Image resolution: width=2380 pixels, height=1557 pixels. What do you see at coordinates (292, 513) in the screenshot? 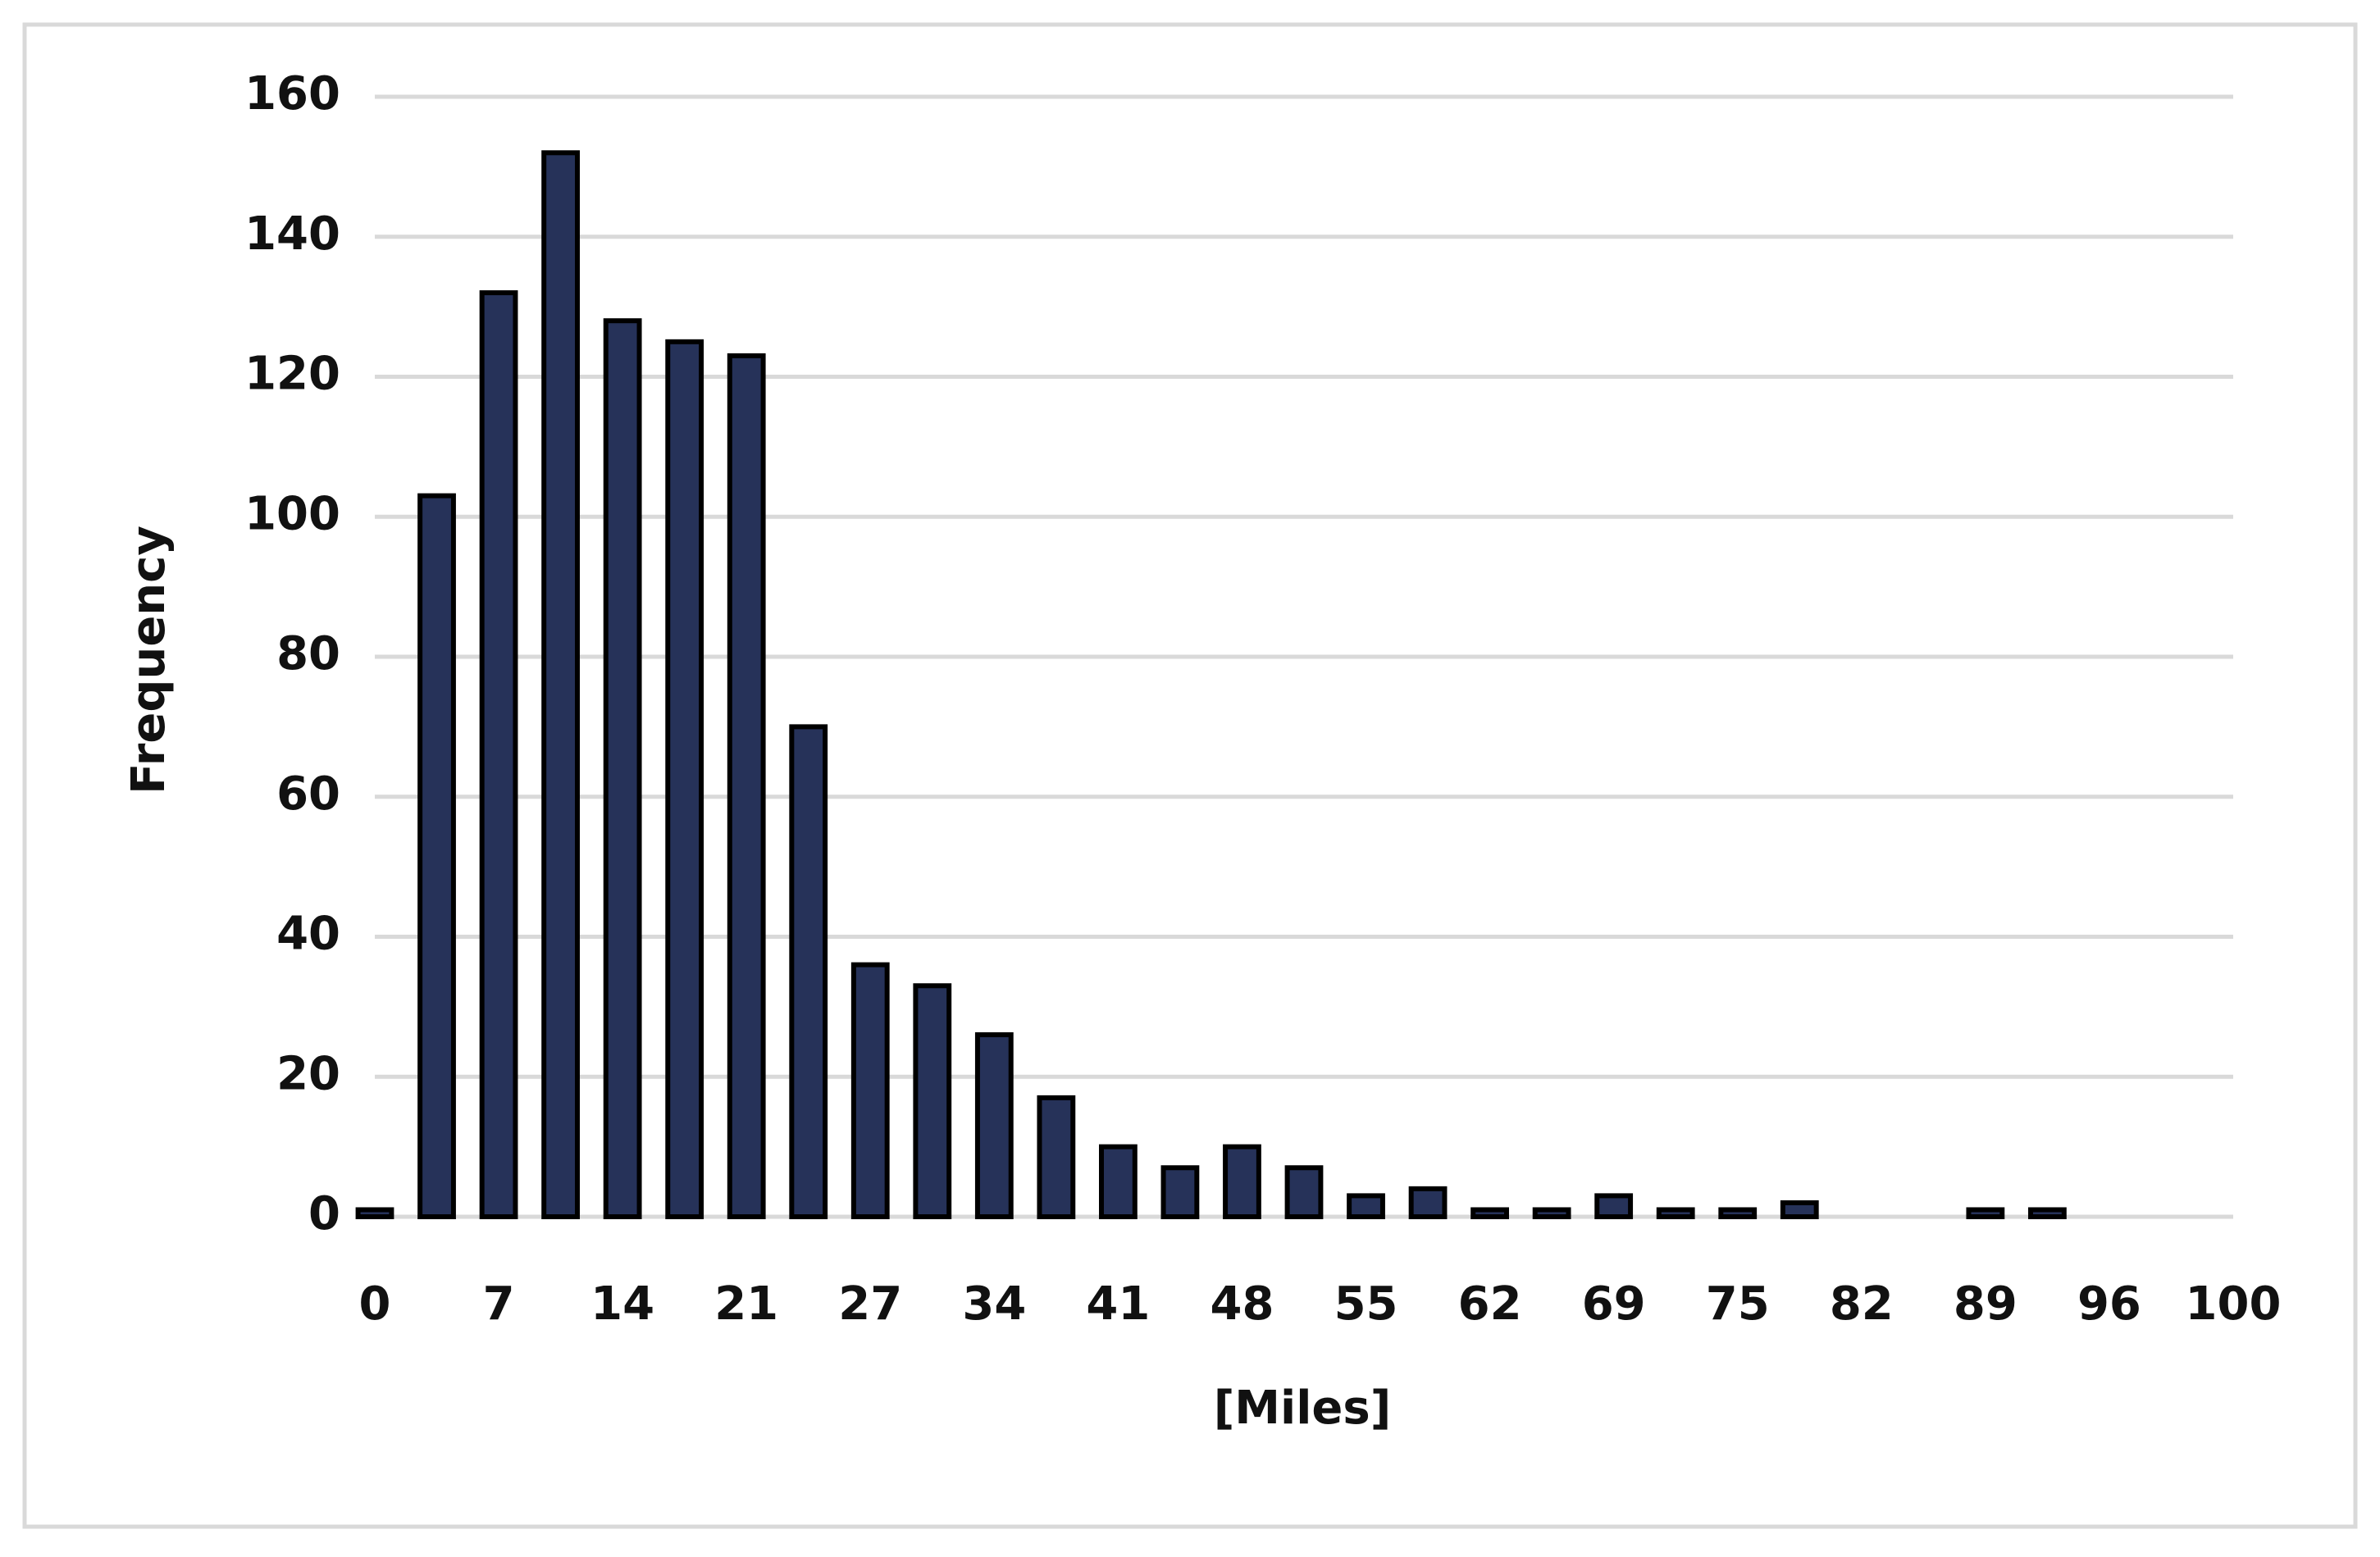
I see `y-tick-label: 100` at bounding box center [292, 513].